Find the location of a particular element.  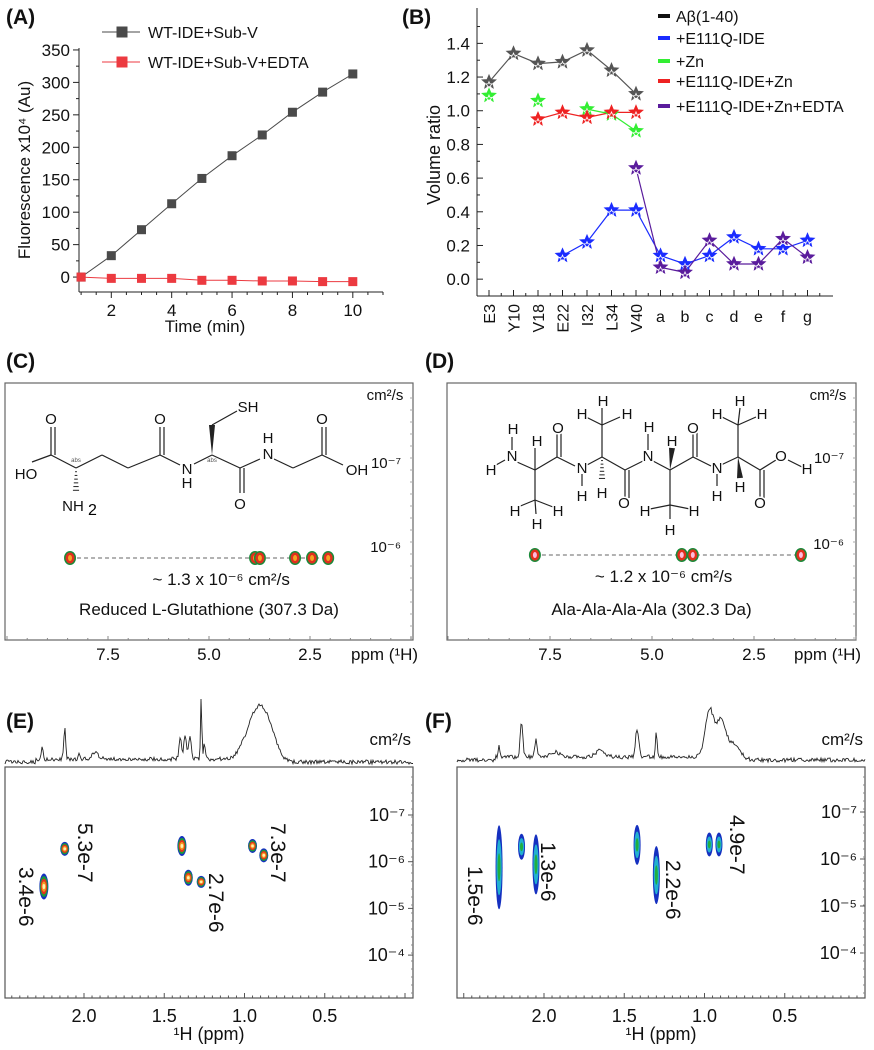

y-tick-label: 0.8 is located at coordinates (458, 144).